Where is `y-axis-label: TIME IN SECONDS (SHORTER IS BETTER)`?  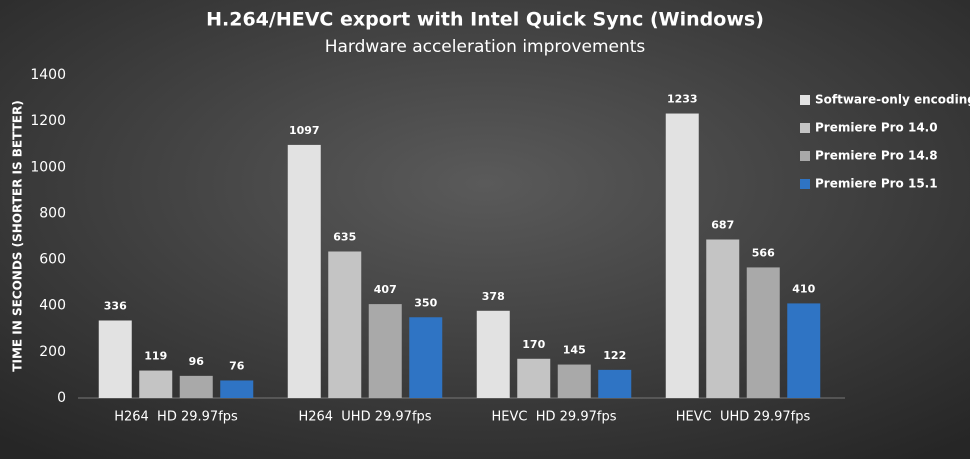
y-axis-label: TIME IN SECONDS (SHORTER IS BETTER) is located at coordinates (18, 235).